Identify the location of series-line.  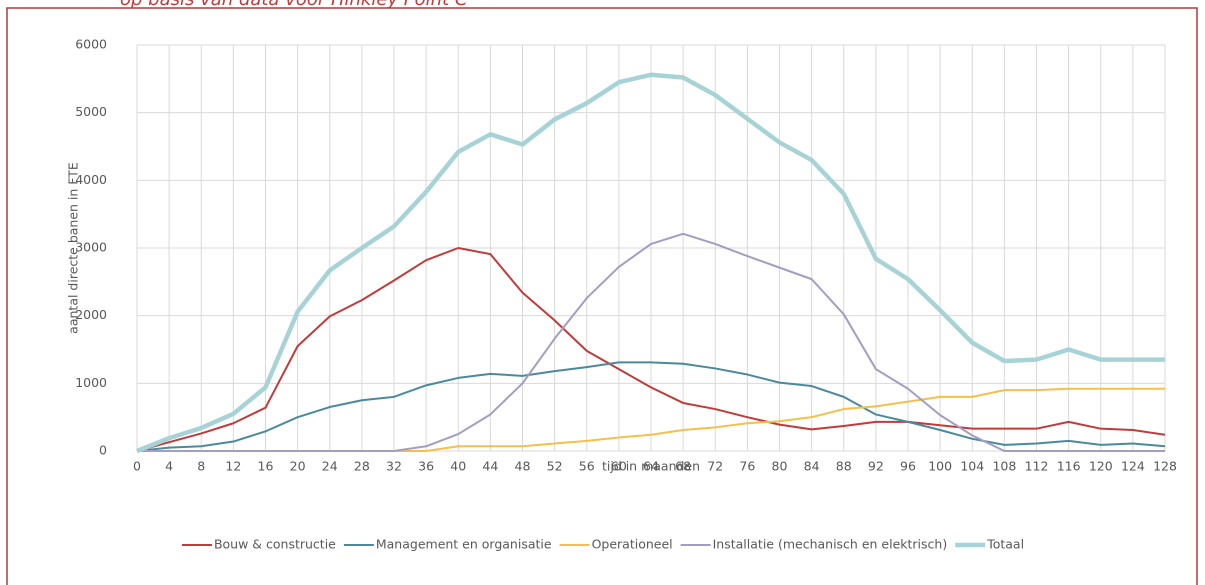
(651, 406).